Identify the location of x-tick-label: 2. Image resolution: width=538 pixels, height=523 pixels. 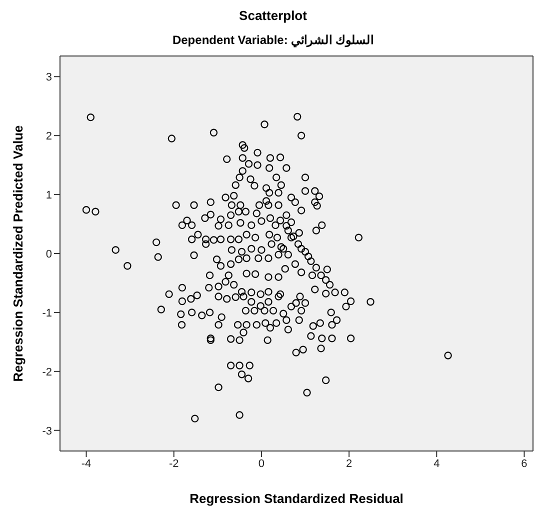
(349, 464).